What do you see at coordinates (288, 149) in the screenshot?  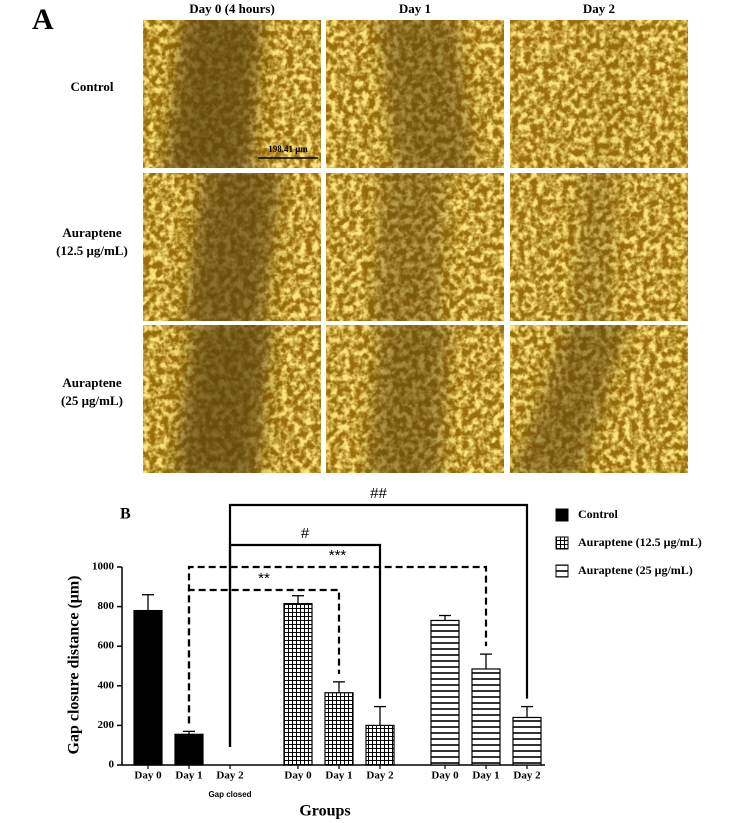 I see `scale-bar-label: 198.41 μm` at bounding box center [288, 149].